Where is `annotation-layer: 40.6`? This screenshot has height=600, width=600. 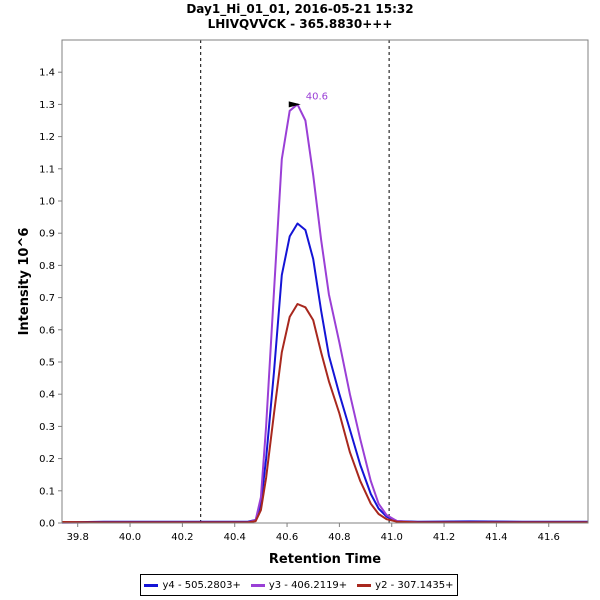
annotation-layer: 40.6 is located at coordinates (308, 99).